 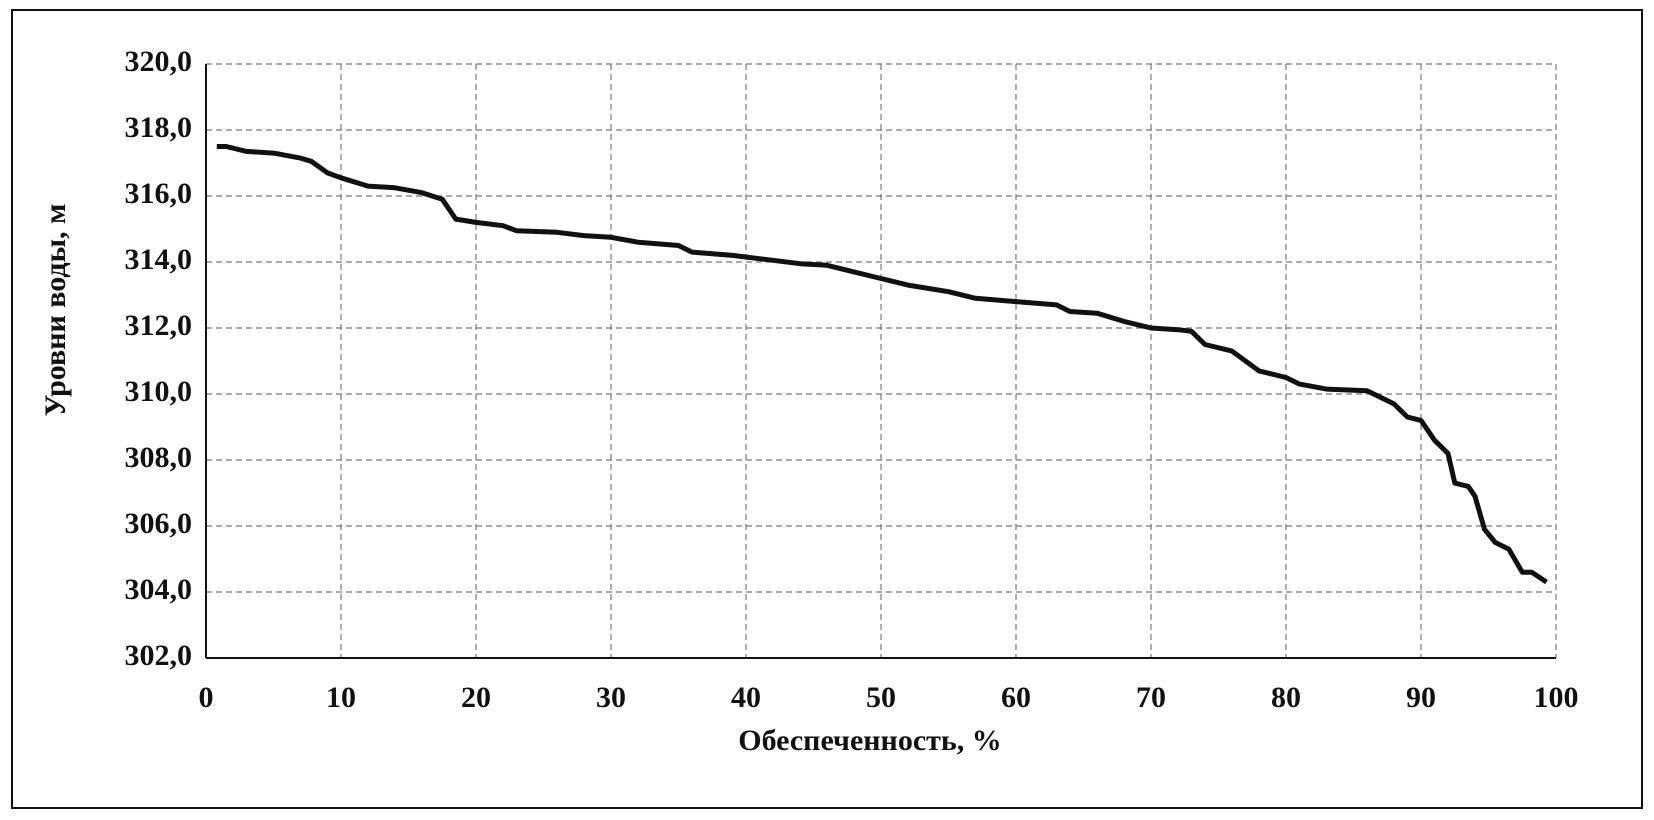 I want to click on y-tick-label: 302,0, so click(x=159, y=655).